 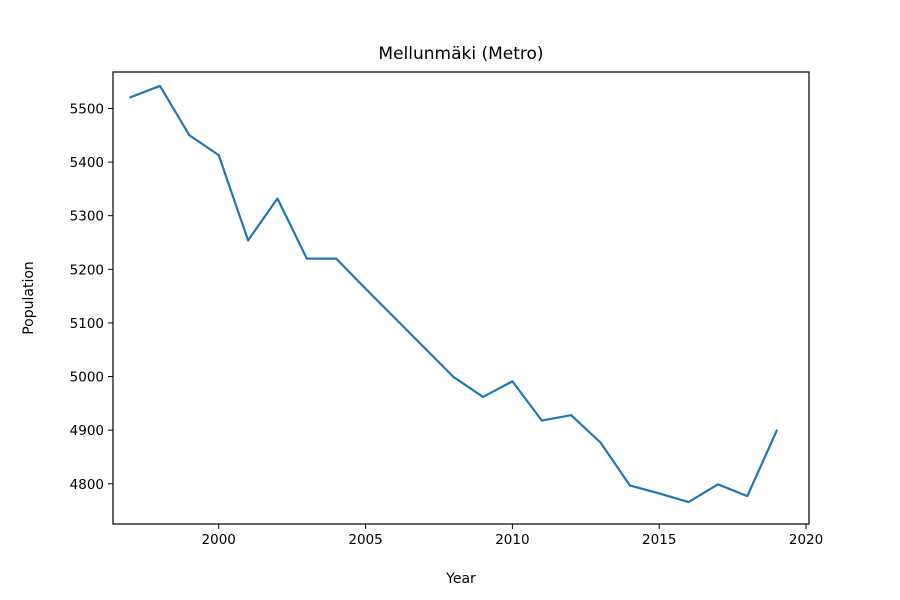 What do you see at coordinates (87, 270) in the screenshot?
I see `y-tick-label: 5200` at bounding box center [87, 270].